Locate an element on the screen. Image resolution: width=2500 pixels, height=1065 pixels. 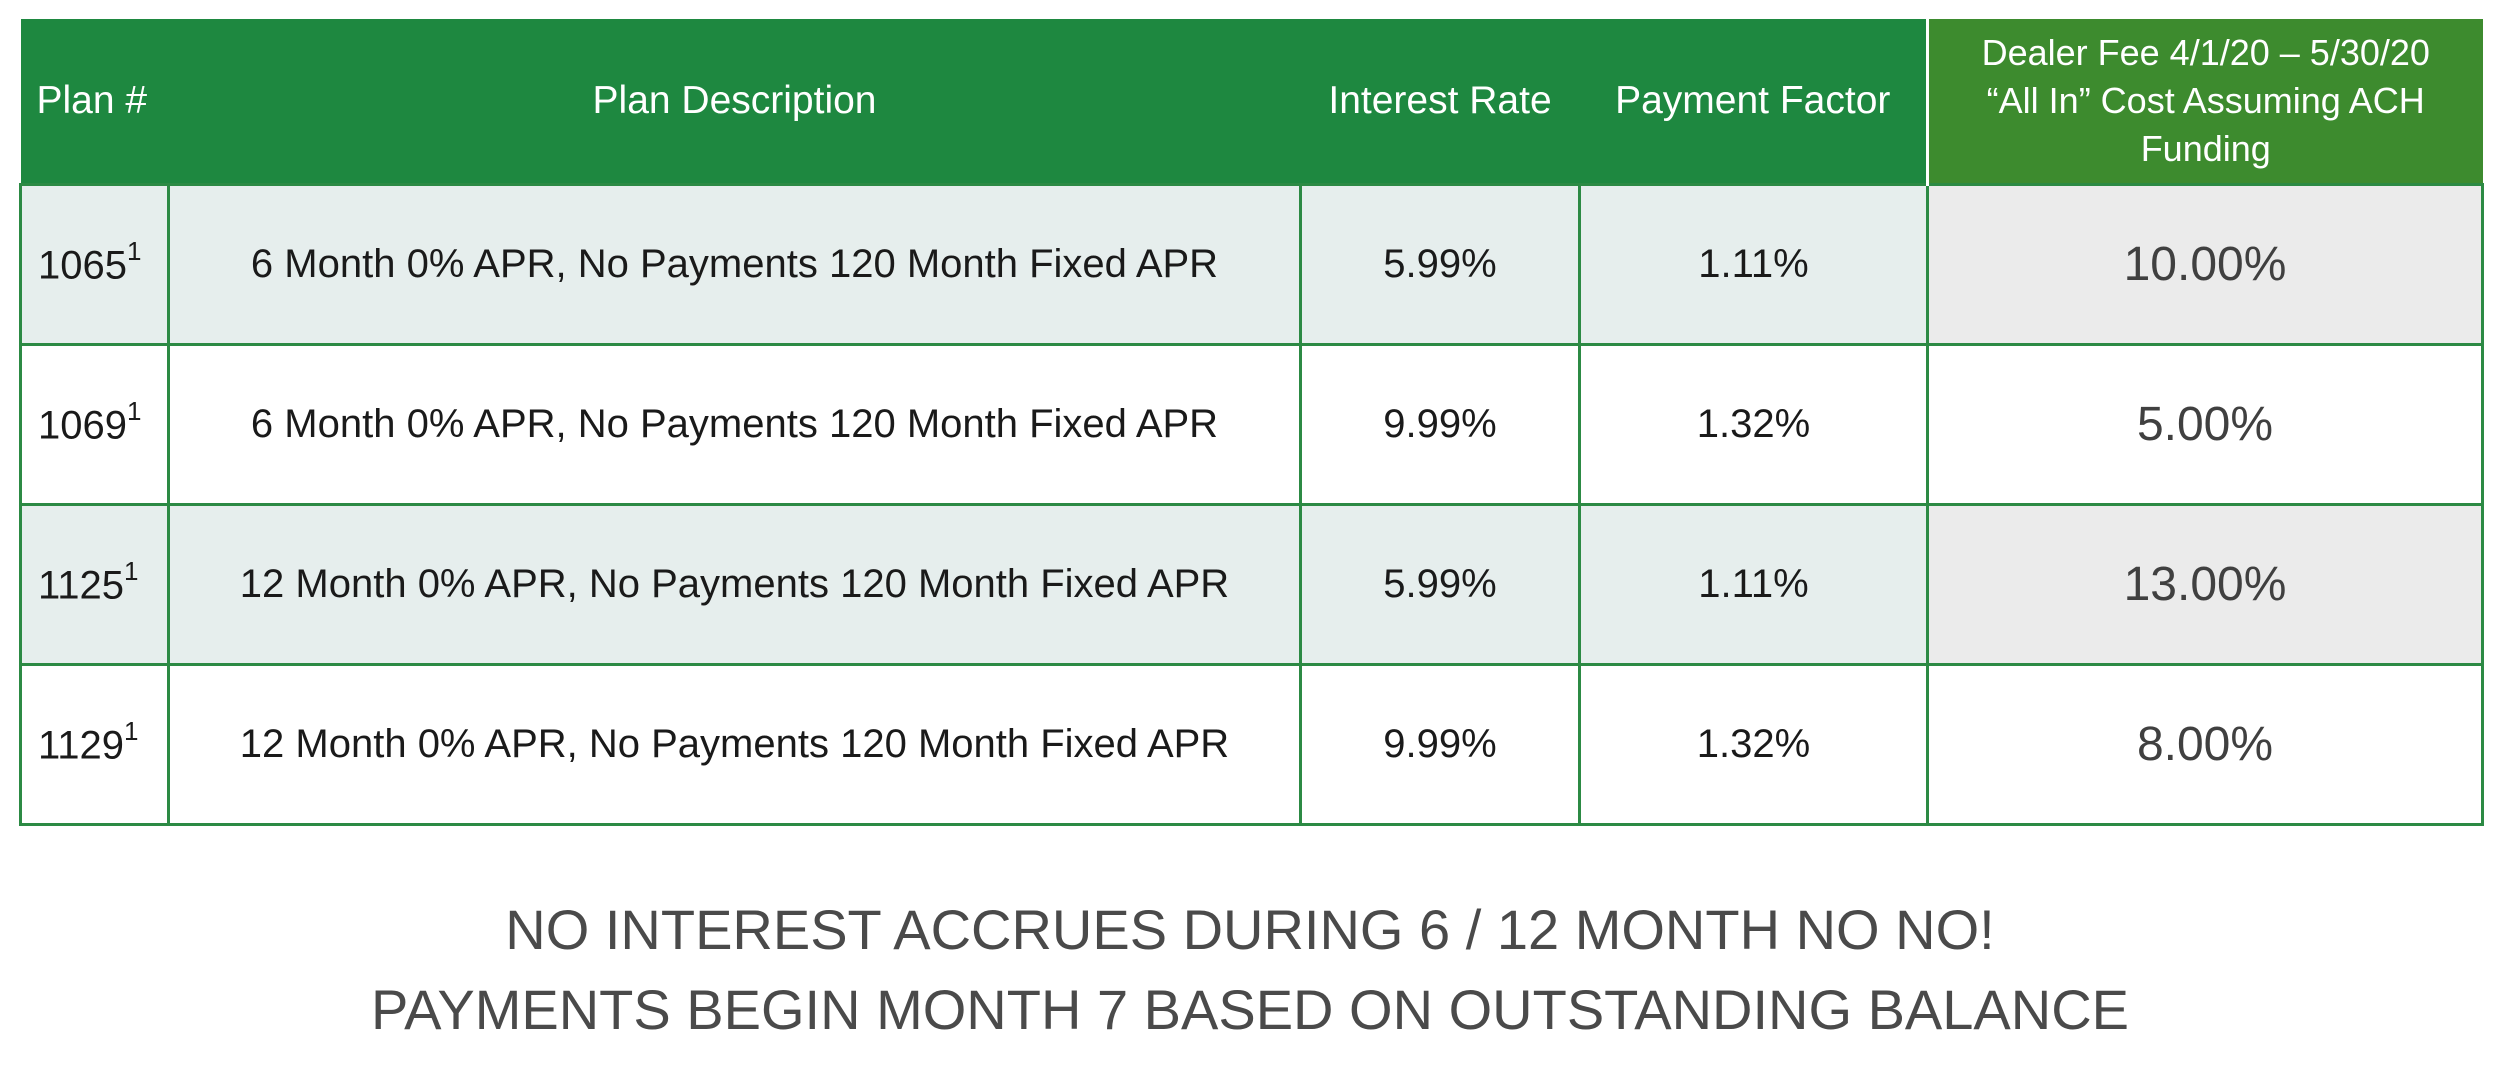
dealer-fee-cell: 10.00% is located at coordinates (2205, 264).